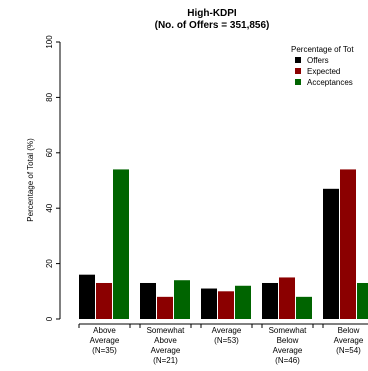 This screenshot has height=371, width=368. What do you see at coordinates (49, 96) in the screenshot?
I see `y-tick-label: 80` at bounding box center [49, 96].